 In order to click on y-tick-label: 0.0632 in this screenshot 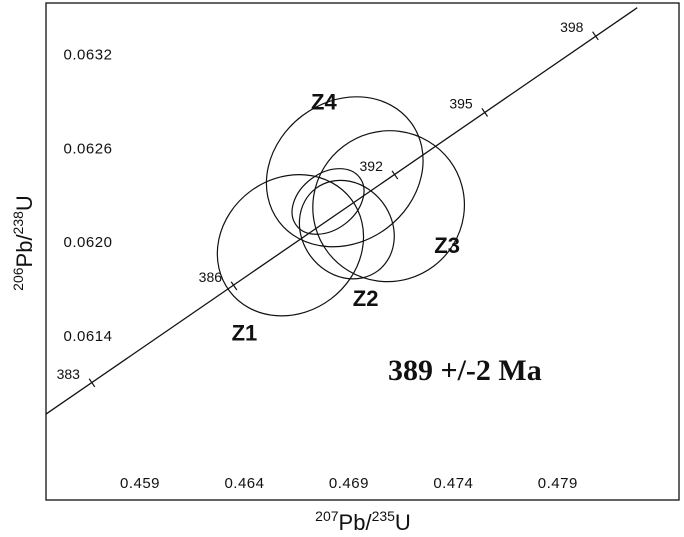, I will do `click(88, 55)`.